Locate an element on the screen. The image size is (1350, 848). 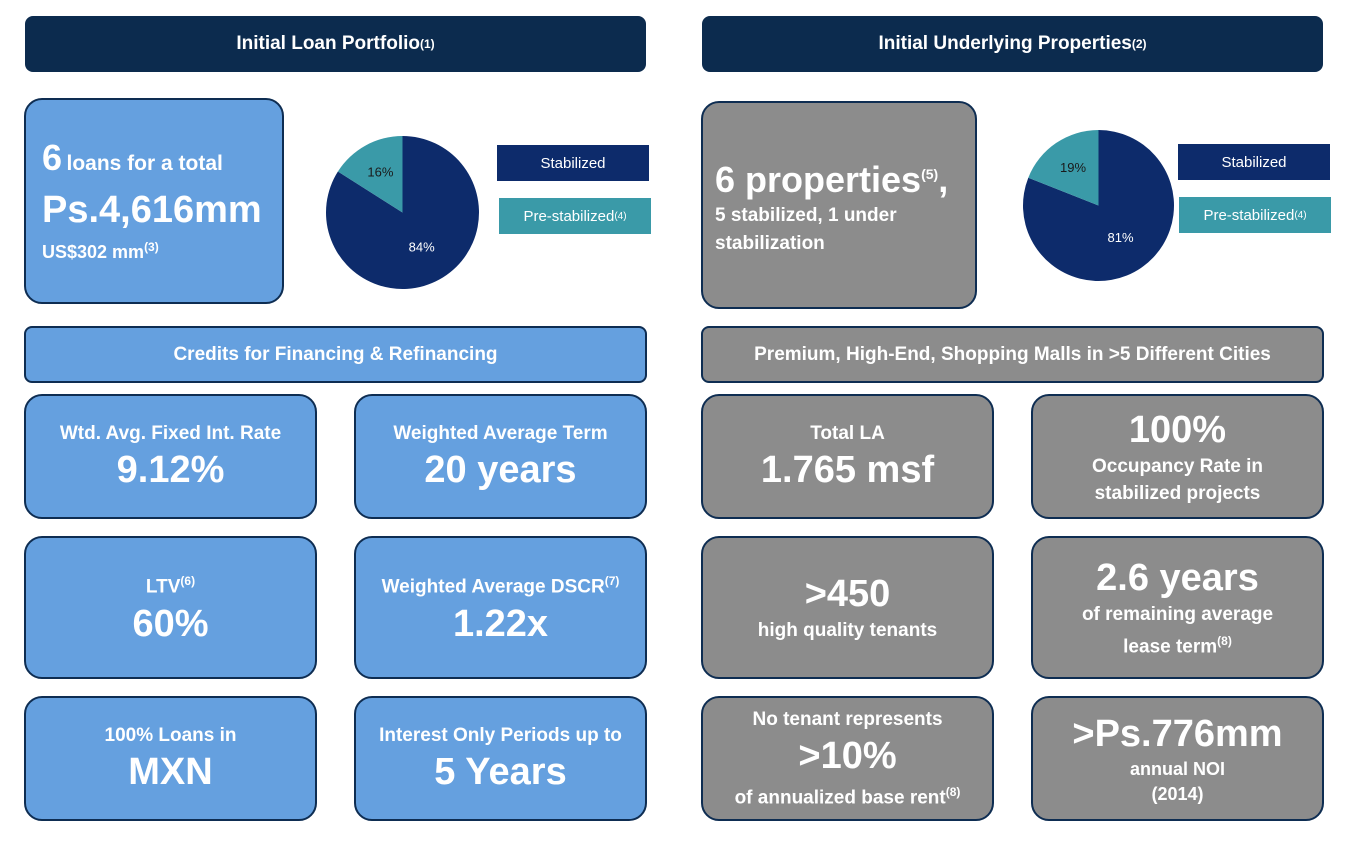
loans-currency-card: 100% Loans in MXN is located at coordinates (170, 758).